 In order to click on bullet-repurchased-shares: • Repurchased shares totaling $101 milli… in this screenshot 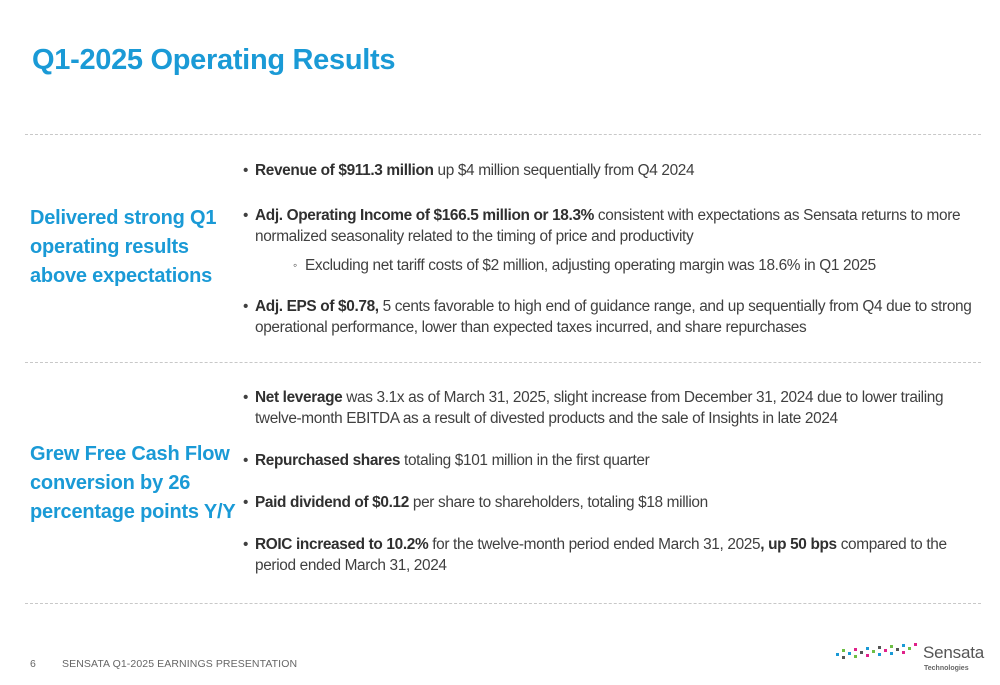, I will do `click(446, 460)`.